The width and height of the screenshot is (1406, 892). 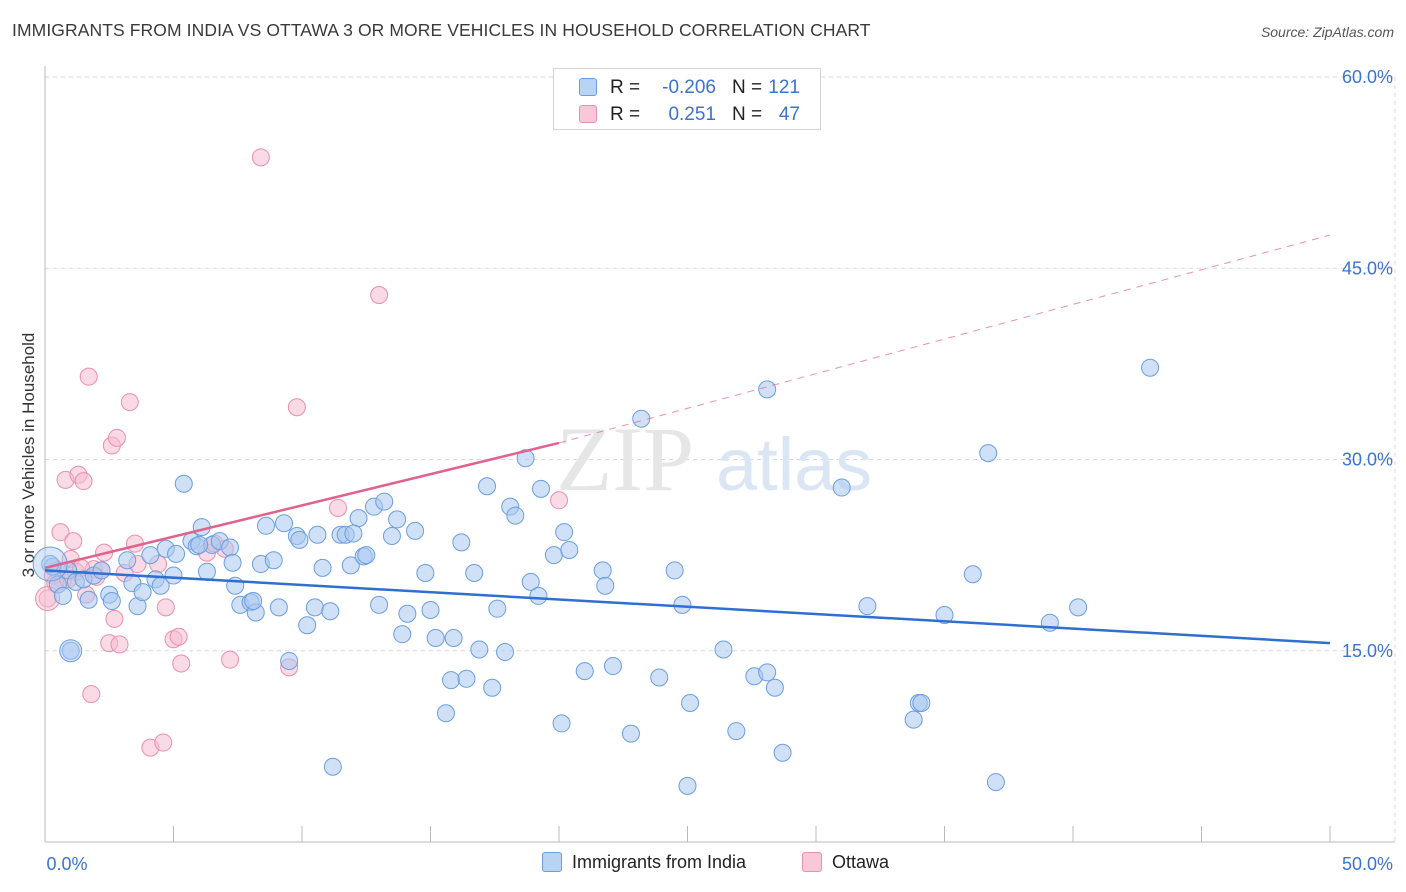 What do you see at coordinates (302, 505) in the screenshot?
I see `trend-line-ottawa` at bounding box center [302, 505].